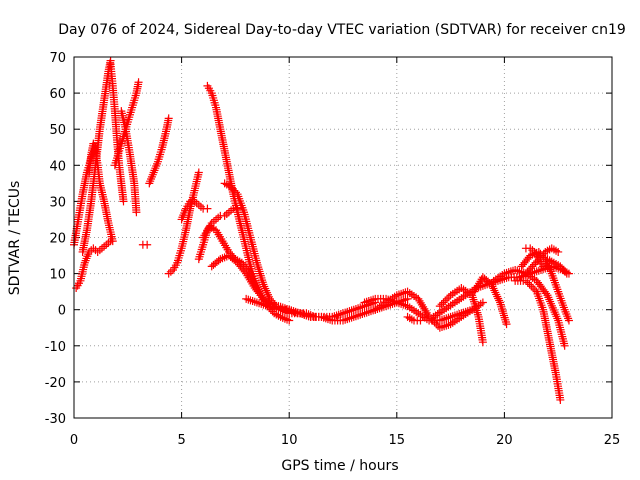 The height and width of the screenshot is (480, 640). What do you see at coordinates (414, 318) in the screenshot?
I see `series-arc20` at bounding box center [414, 318].